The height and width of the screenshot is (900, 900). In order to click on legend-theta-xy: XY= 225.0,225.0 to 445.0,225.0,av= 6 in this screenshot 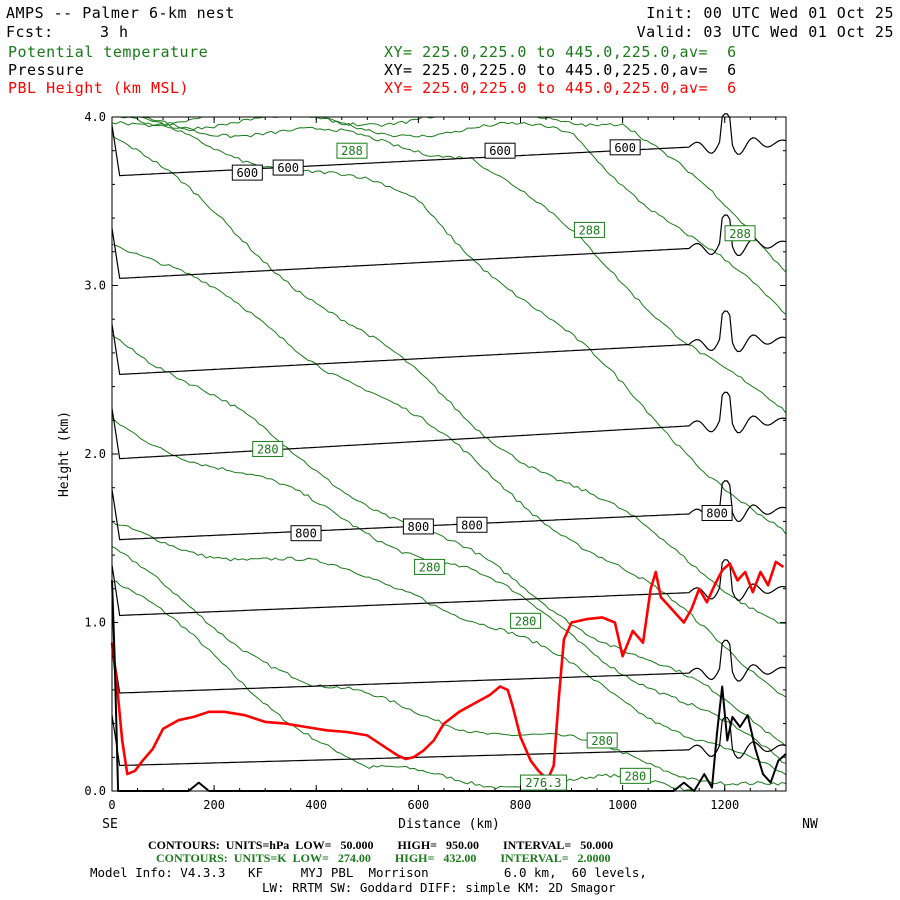, I will do `click(560, 52)`.